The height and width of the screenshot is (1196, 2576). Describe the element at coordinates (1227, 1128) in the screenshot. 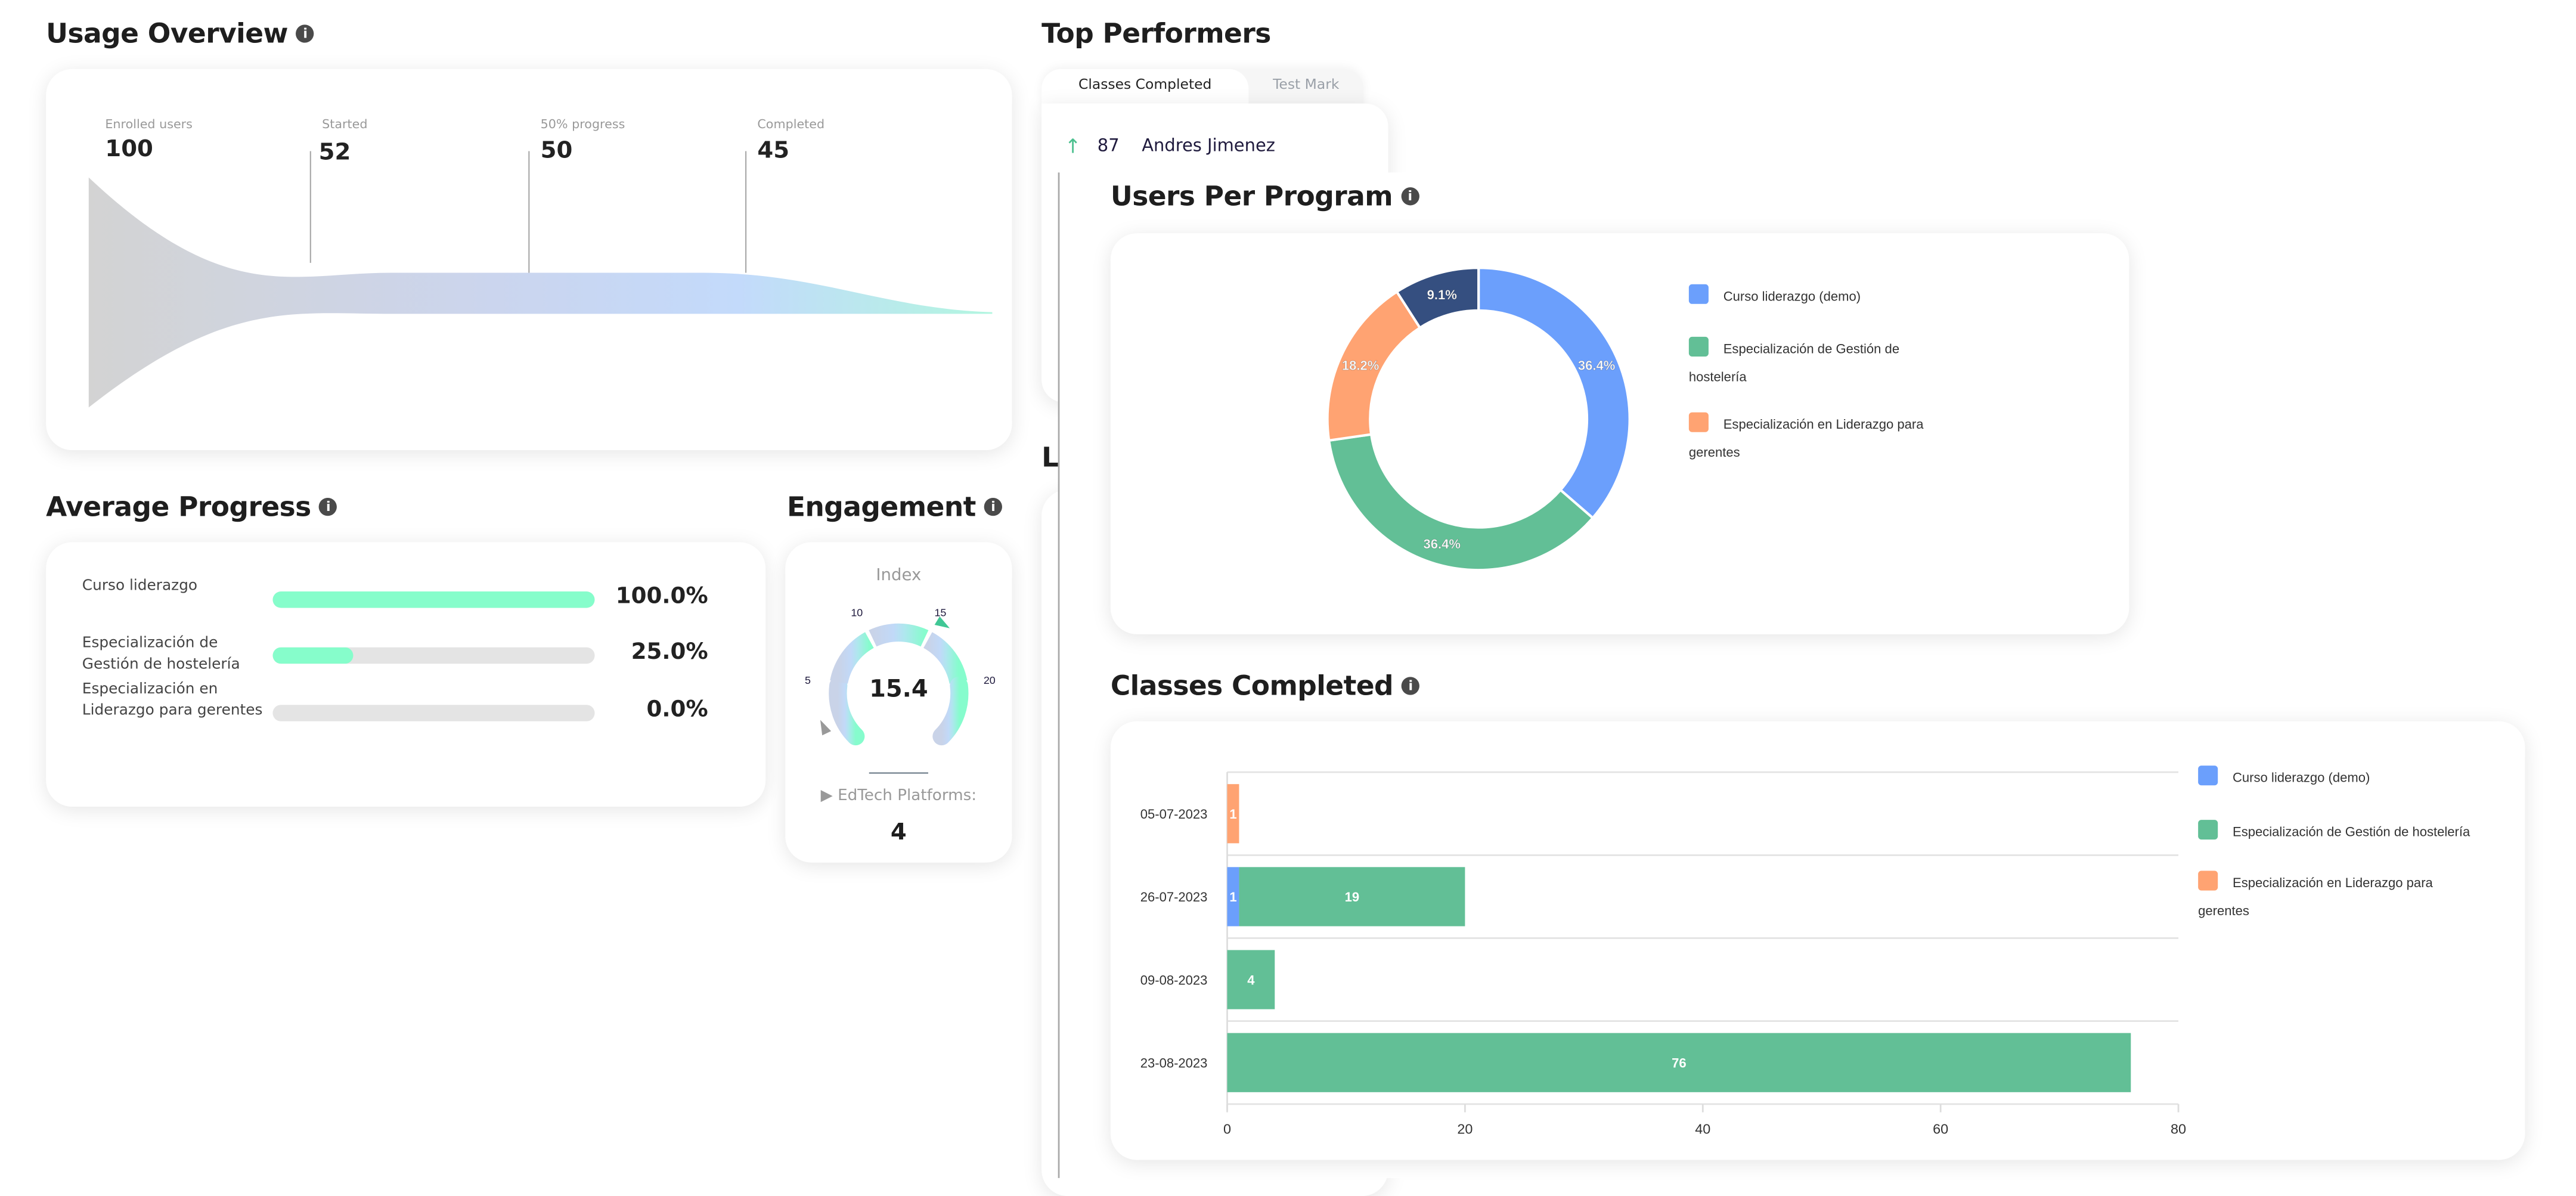

I see `x-tick-label: 0` at that location.